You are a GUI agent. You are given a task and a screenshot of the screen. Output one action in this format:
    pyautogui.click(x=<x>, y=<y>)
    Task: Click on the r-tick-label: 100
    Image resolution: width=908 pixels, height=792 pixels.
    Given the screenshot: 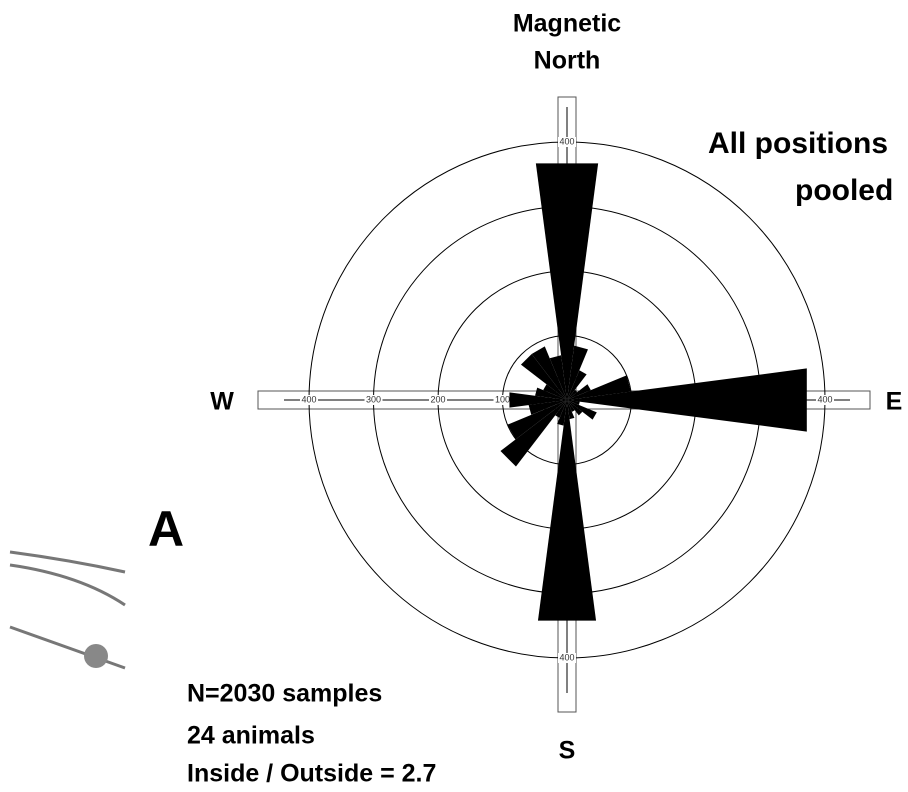 What is the action you would take?
    pyautogui.click(x=502, y=399)
    